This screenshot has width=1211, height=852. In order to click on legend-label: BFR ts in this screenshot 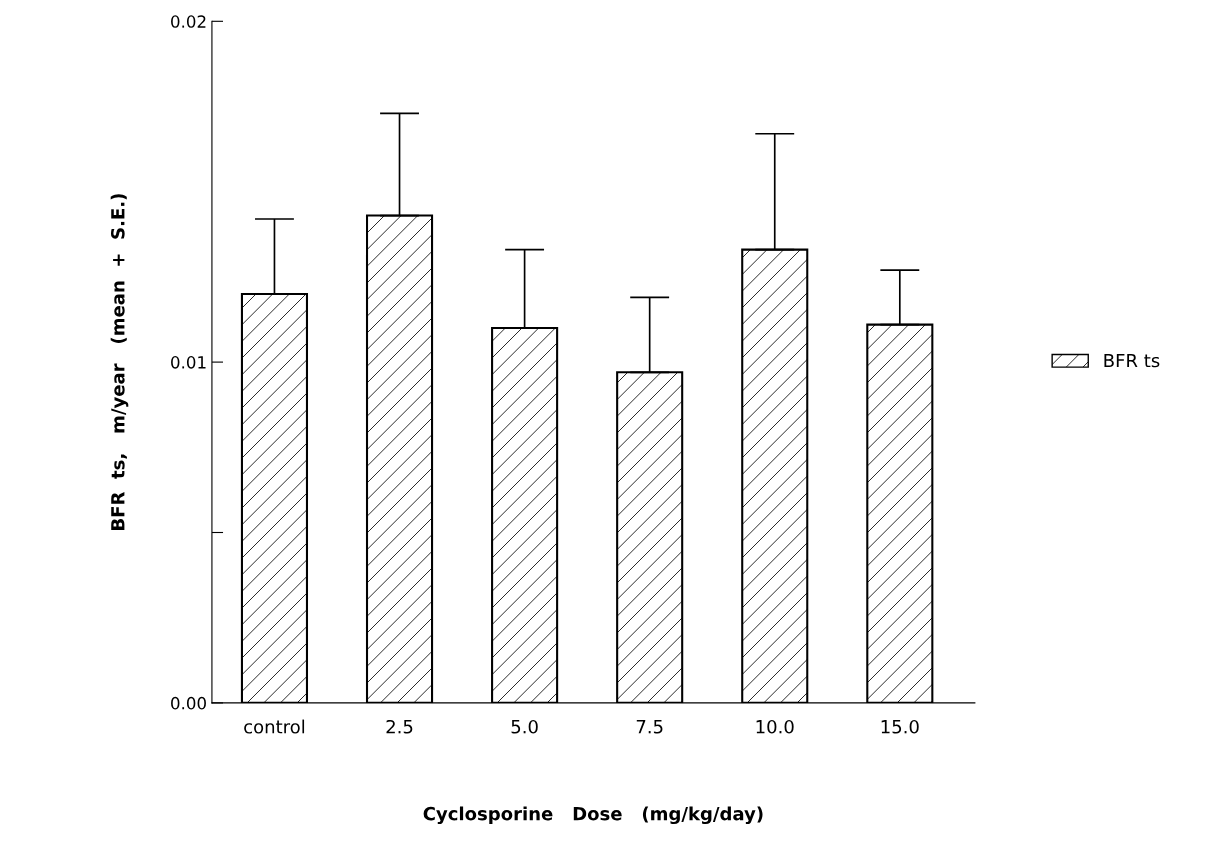, I will do `click(1132, 360)`.